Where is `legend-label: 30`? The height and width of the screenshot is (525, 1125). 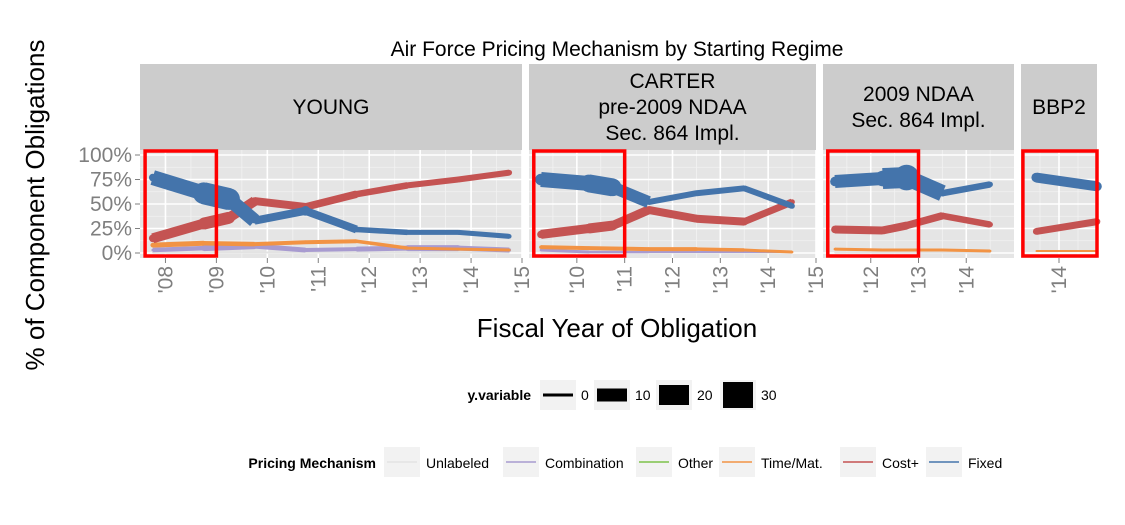
legend-label: 30 is located at coordinates (769, 395).